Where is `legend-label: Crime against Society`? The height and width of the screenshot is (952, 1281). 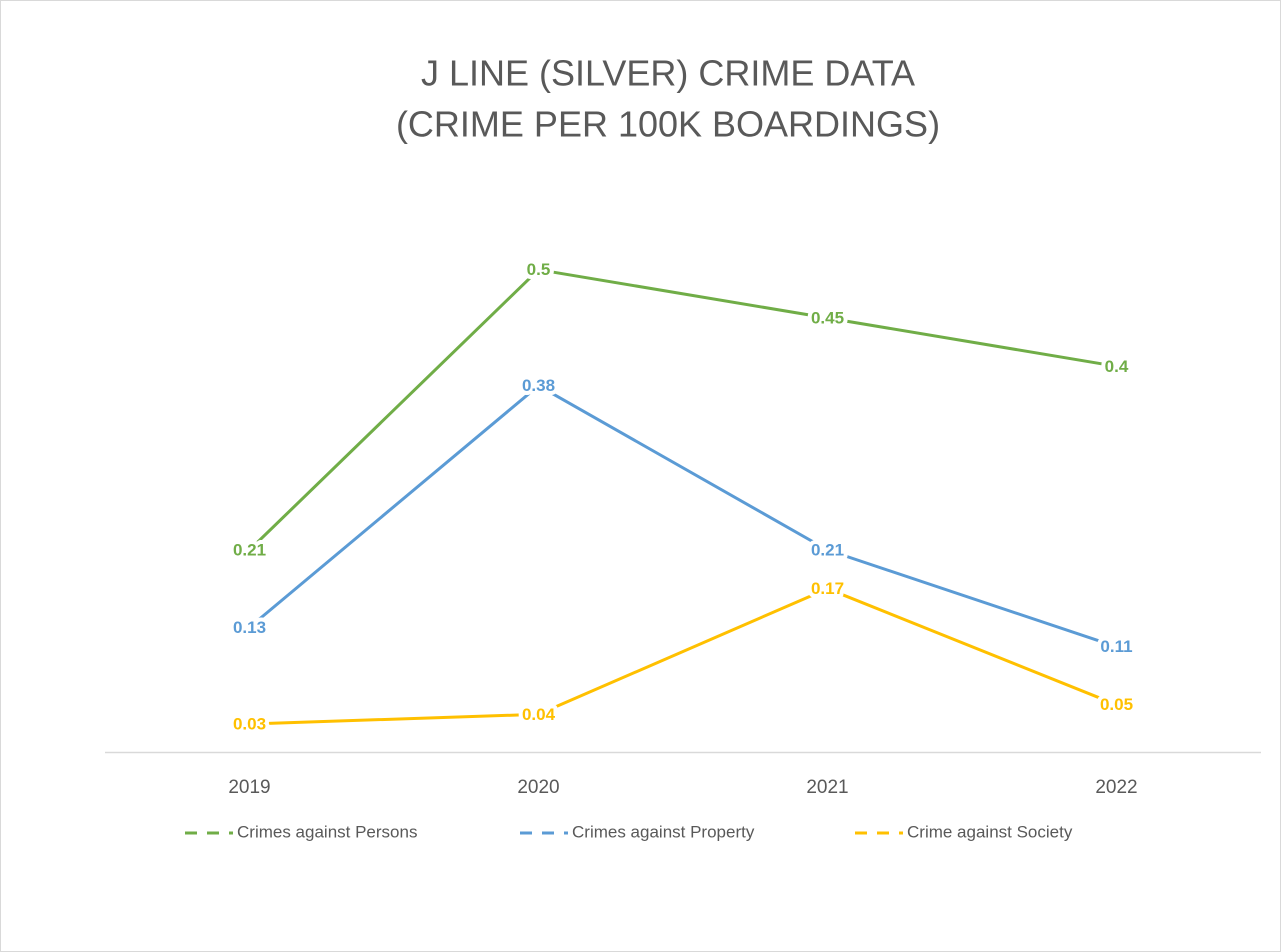 legend-label: Crime against Society is located at coordinates (990, 831).